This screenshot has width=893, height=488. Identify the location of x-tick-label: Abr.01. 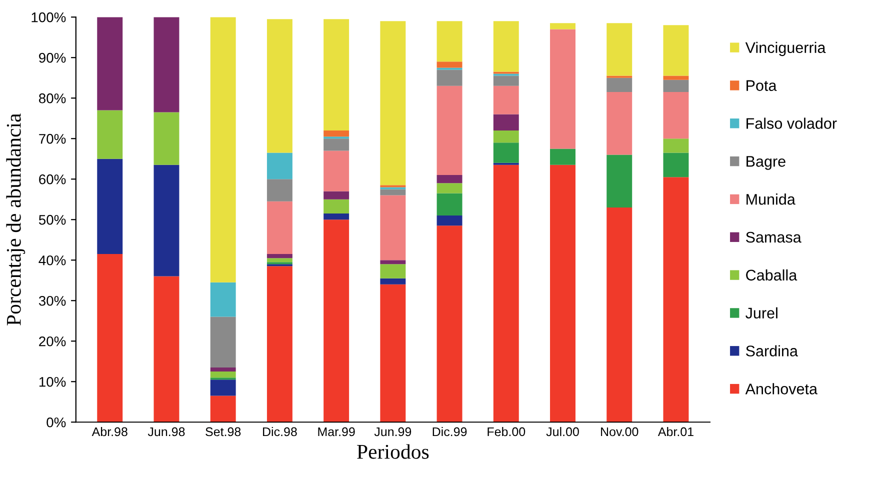
(676, 431).